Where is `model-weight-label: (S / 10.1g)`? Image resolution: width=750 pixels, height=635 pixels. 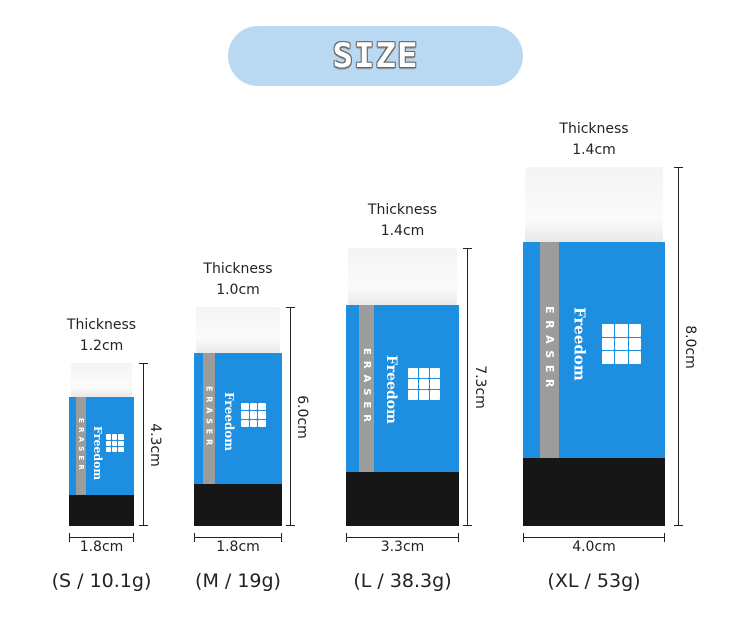
model-weight-label: (S / 10.1g) is located at coordinates (101, 581).